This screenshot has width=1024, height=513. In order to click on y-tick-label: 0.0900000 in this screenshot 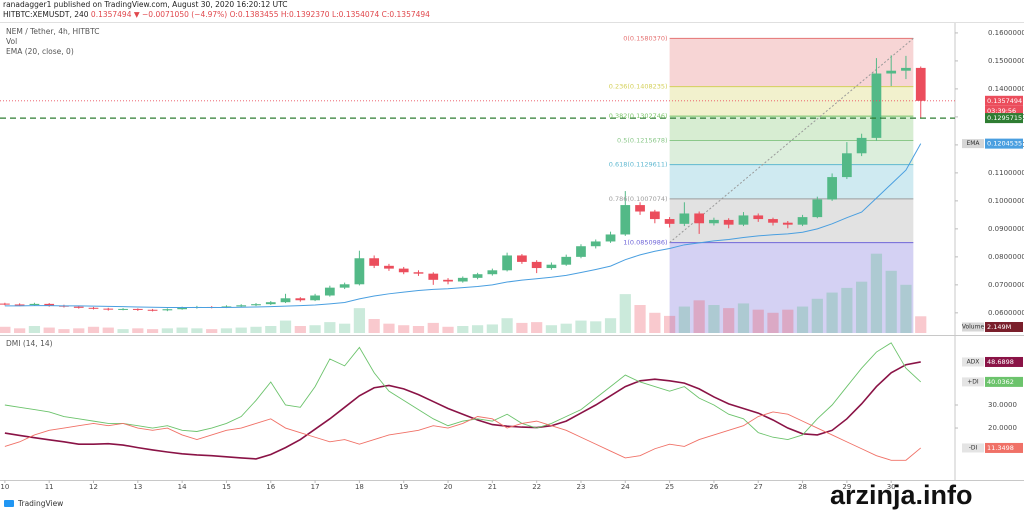, I will do `click(1006, 229)`.